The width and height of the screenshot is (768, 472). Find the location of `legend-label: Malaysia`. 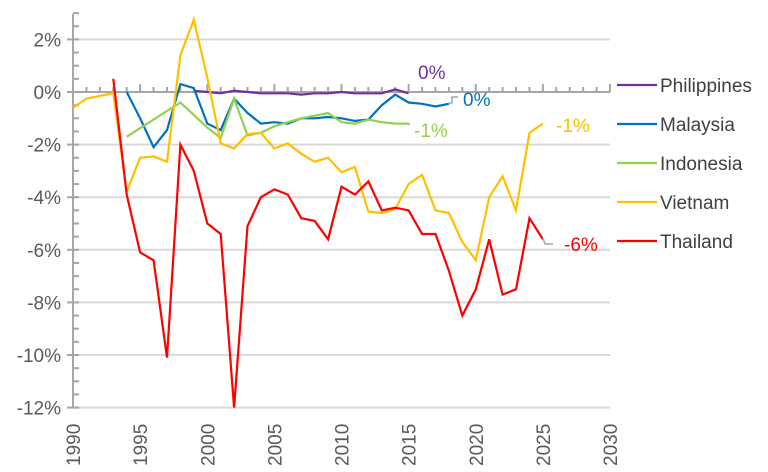

legend-label: Malaysia is located at coordinates (697, 125).